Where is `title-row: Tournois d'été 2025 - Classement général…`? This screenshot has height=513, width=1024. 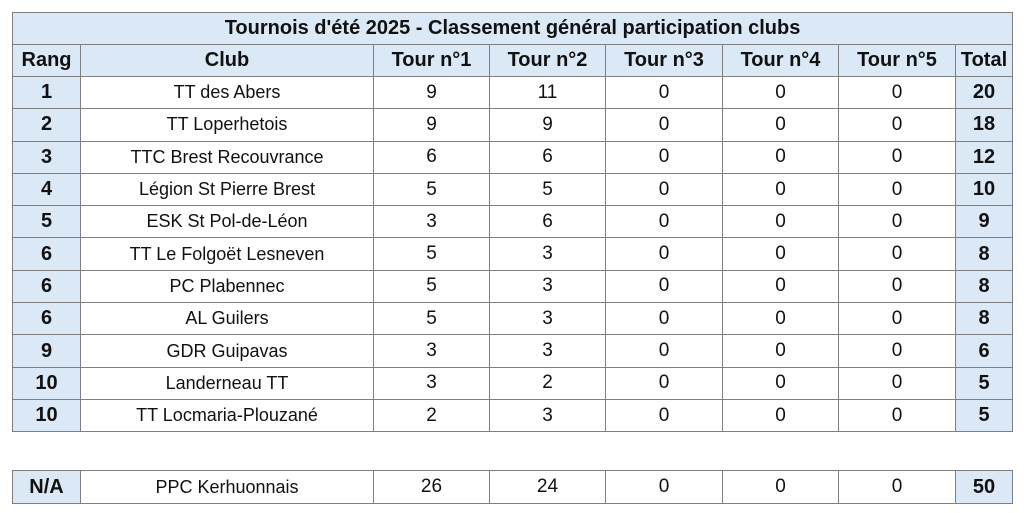 title-row: Tournois d'été 2025 - Classement général… is located at coordinates (512, 28).